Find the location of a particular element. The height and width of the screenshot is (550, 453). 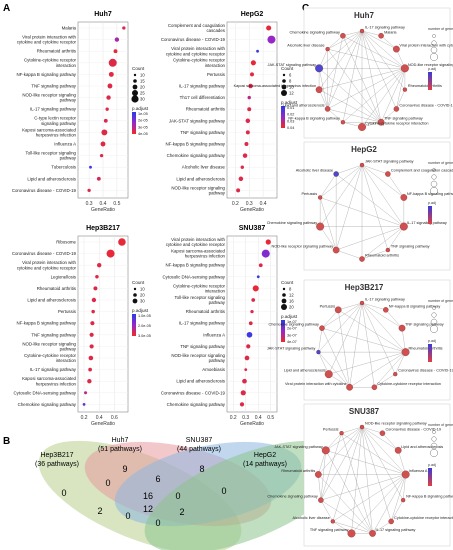

venn-region-huh7-snu387: 6 is located at coordinates (157, 479).